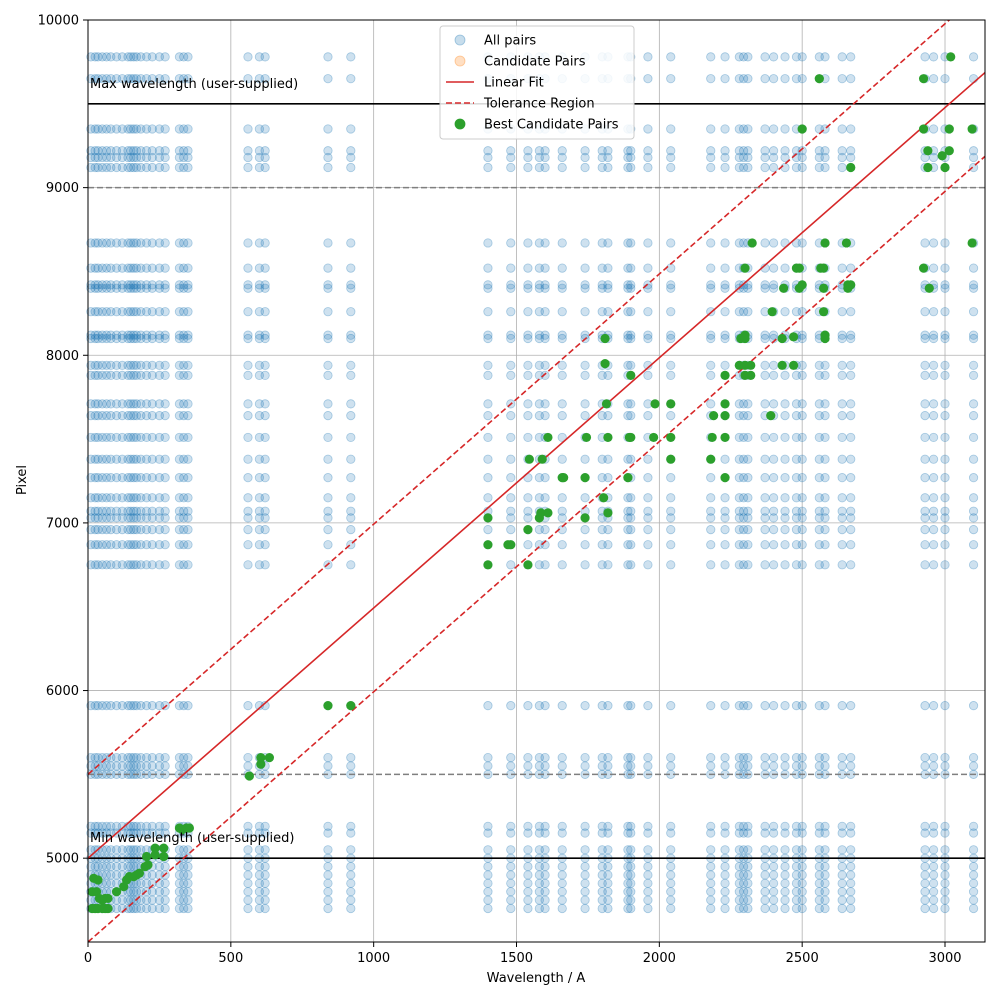  Describe the element at coordinates (460, 124) in the screenshot. I see `legend-marker` at that location.